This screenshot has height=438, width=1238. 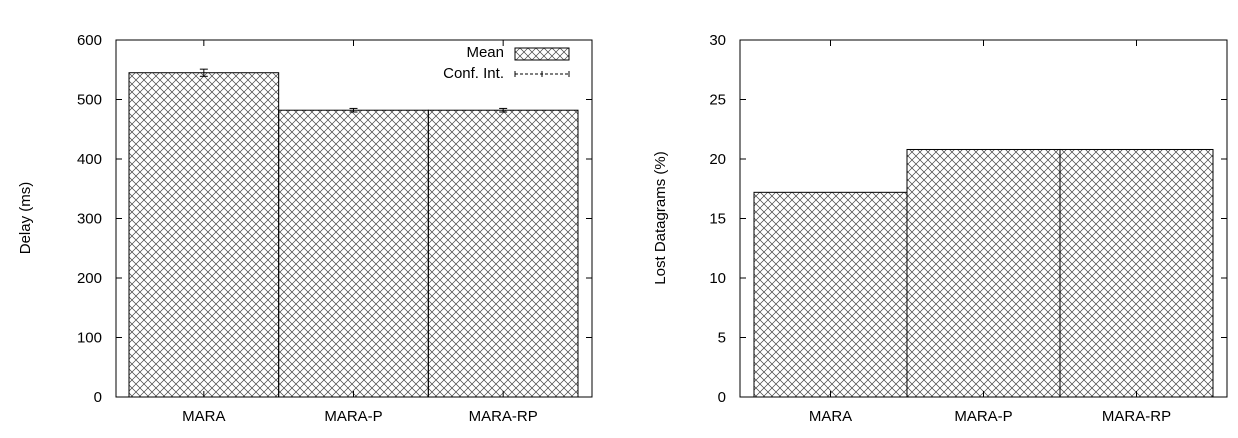 I want to click on lost-y-tick-label: 15, so click(x=717, y=219).